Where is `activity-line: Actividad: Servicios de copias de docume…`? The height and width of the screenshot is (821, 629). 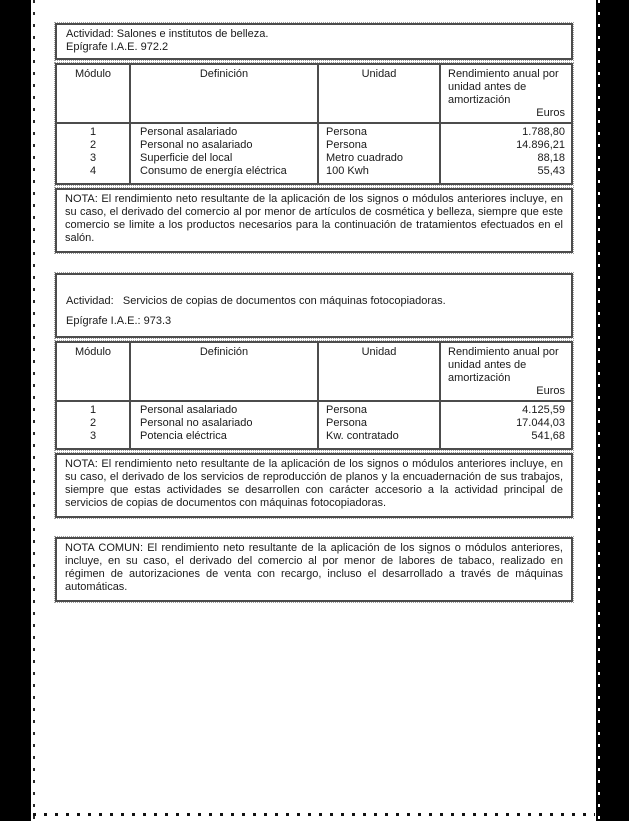 activity-line: Actividad: Servicios de copias de docume… is located at coordinates (256, 301).